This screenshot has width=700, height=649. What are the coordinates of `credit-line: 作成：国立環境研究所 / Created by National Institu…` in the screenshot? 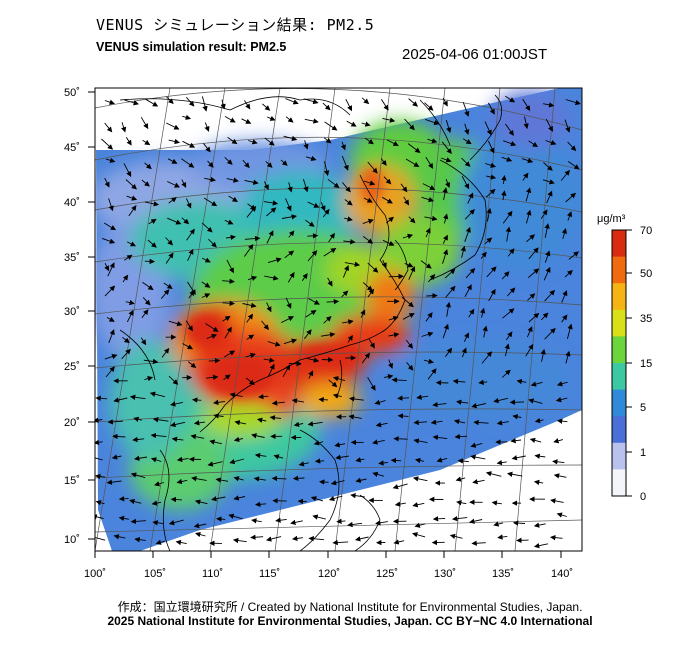 It's located at (350, 607).